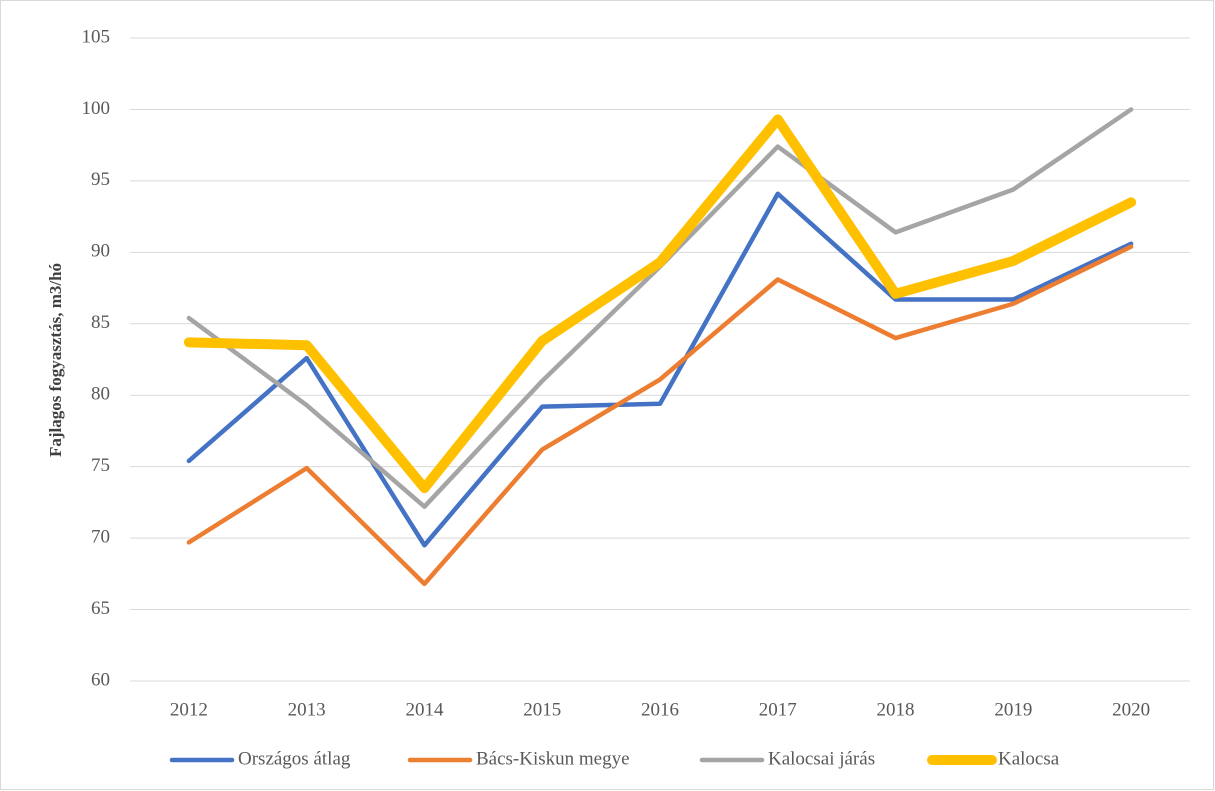 This screenshot has height=791, width=1215. Describe the element at coordinates (100, 251) in the screenshot. I see `y-tick-label: 90` at that location.